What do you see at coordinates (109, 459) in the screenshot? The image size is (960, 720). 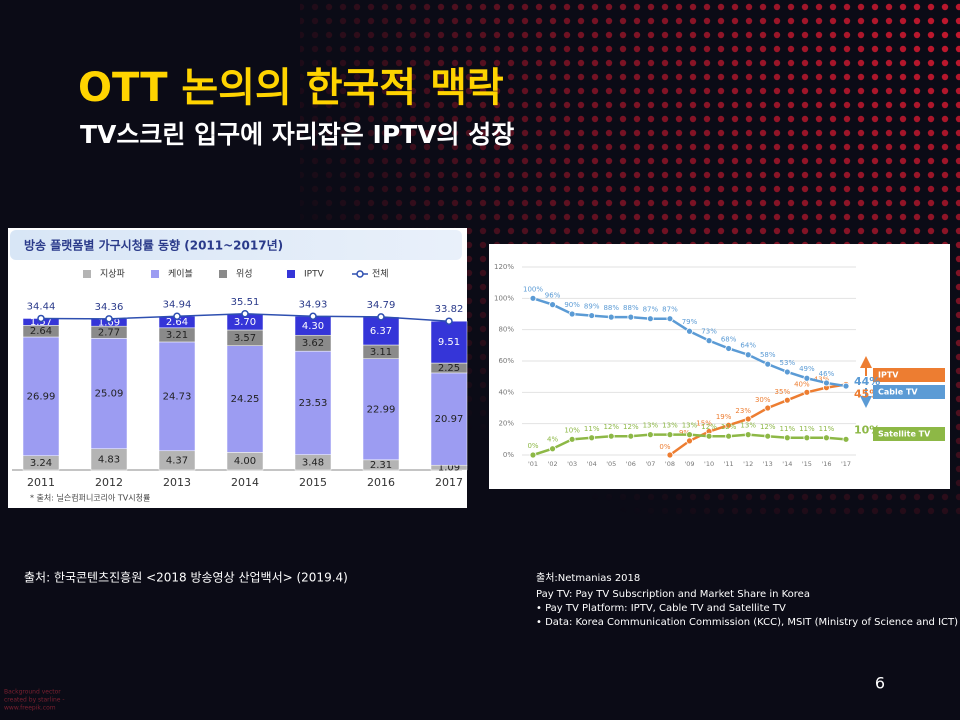 I see `data-label: 4.83` at bounding box center [109, 459].